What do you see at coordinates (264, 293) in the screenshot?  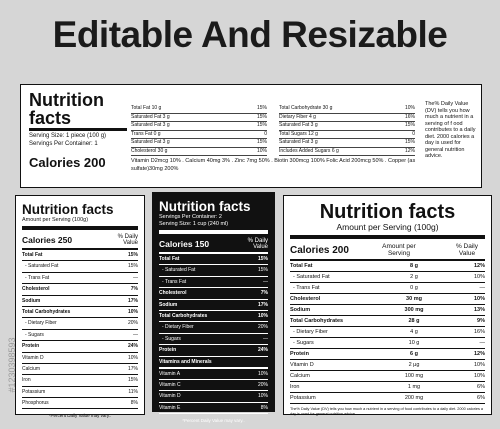 I see `dv-value: 7%` at bounding box center [264, 293].